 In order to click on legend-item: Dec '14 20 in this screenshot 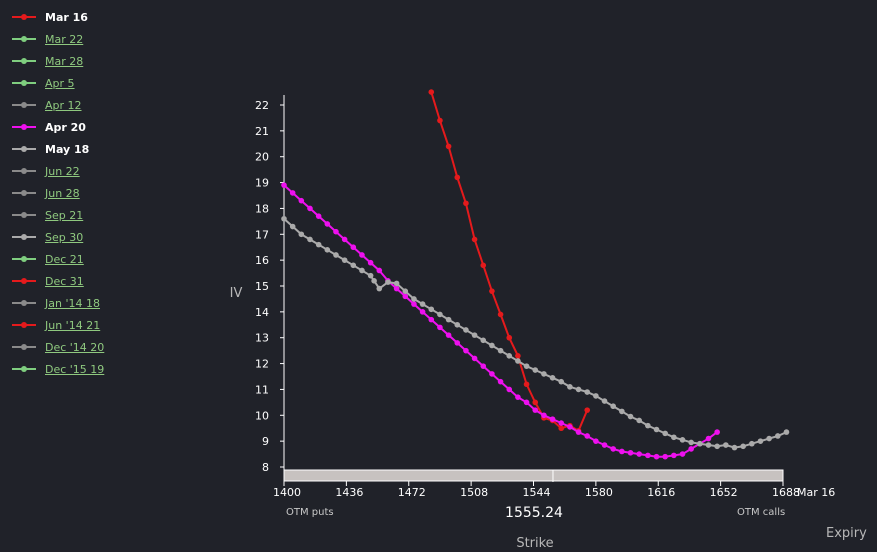, I will do `click(57, 347)`.